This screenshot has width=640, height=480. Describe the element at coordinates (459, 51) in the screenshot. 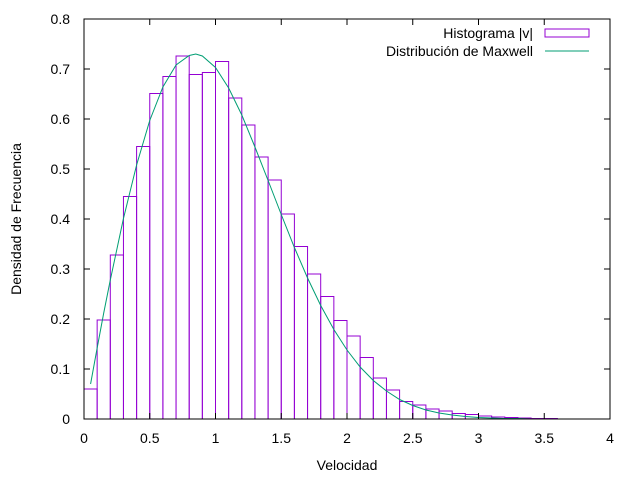

I see `legend-label-maxwell: Distribución de Maxwell` at that location.